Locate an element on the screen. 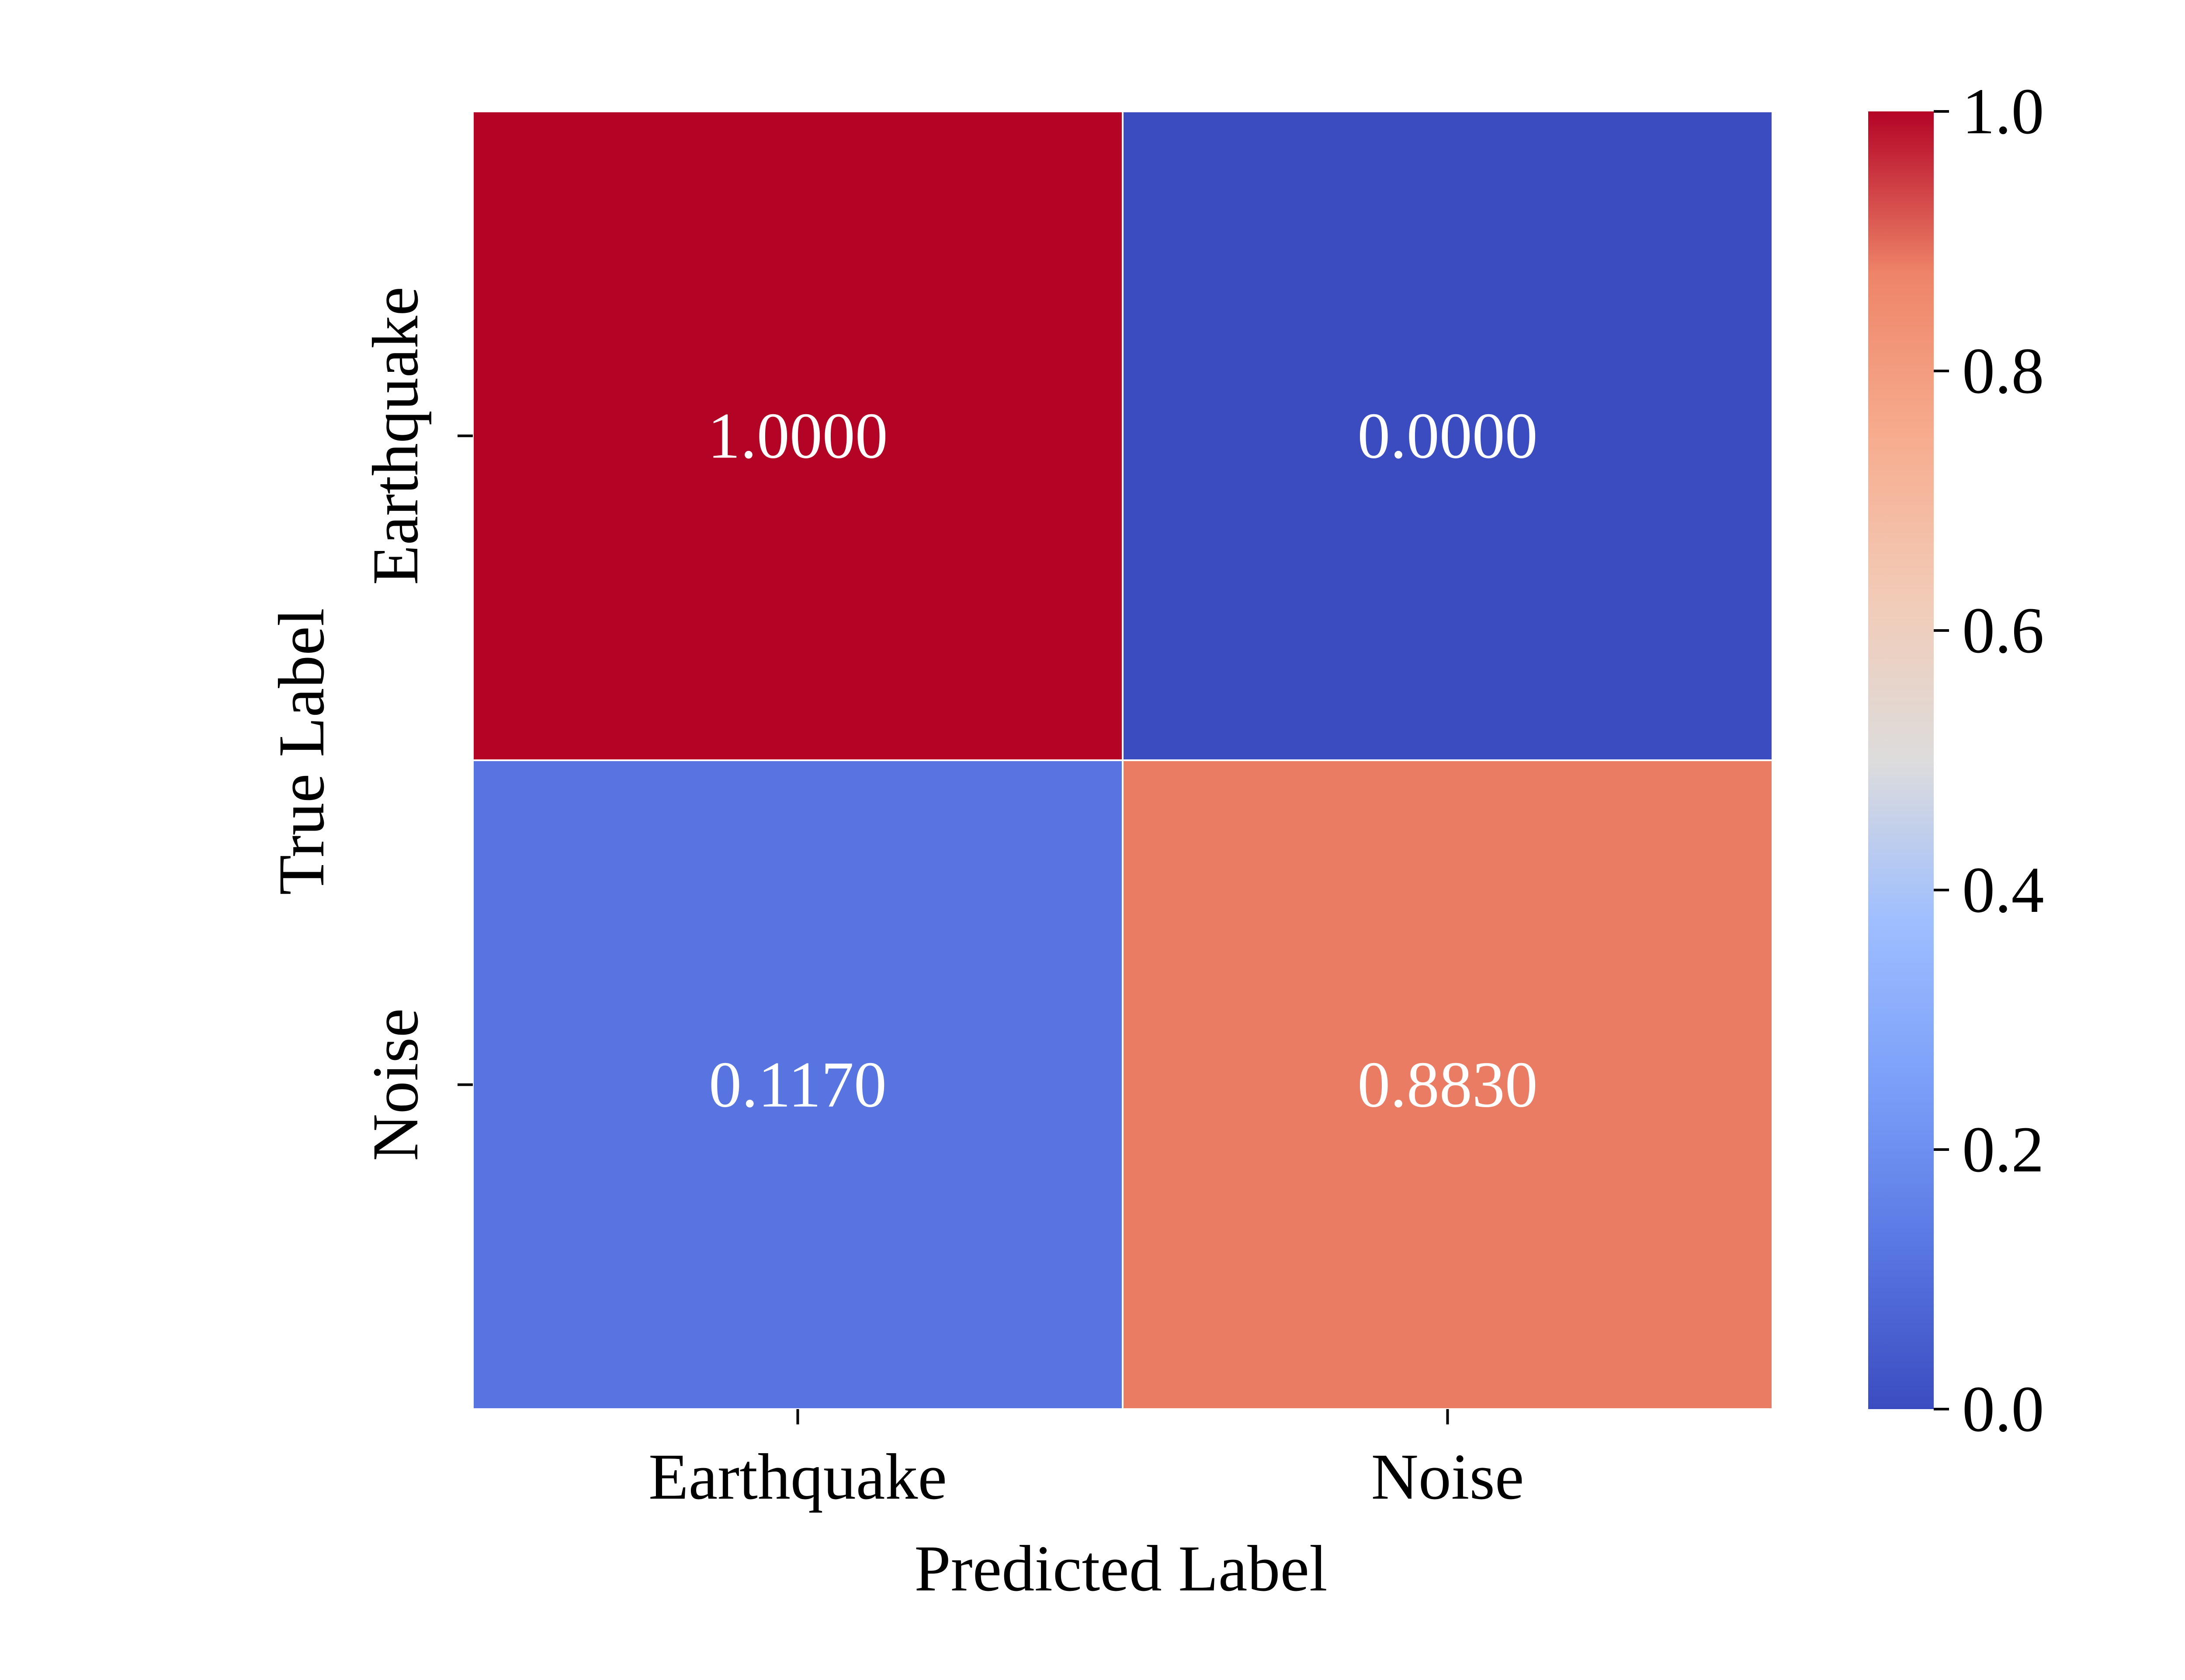 Image resolution: width=2185 pixels, height=1680 pixels. colorbar-tick-label-0: 0.0 is located at coordinates (2003, 1409).